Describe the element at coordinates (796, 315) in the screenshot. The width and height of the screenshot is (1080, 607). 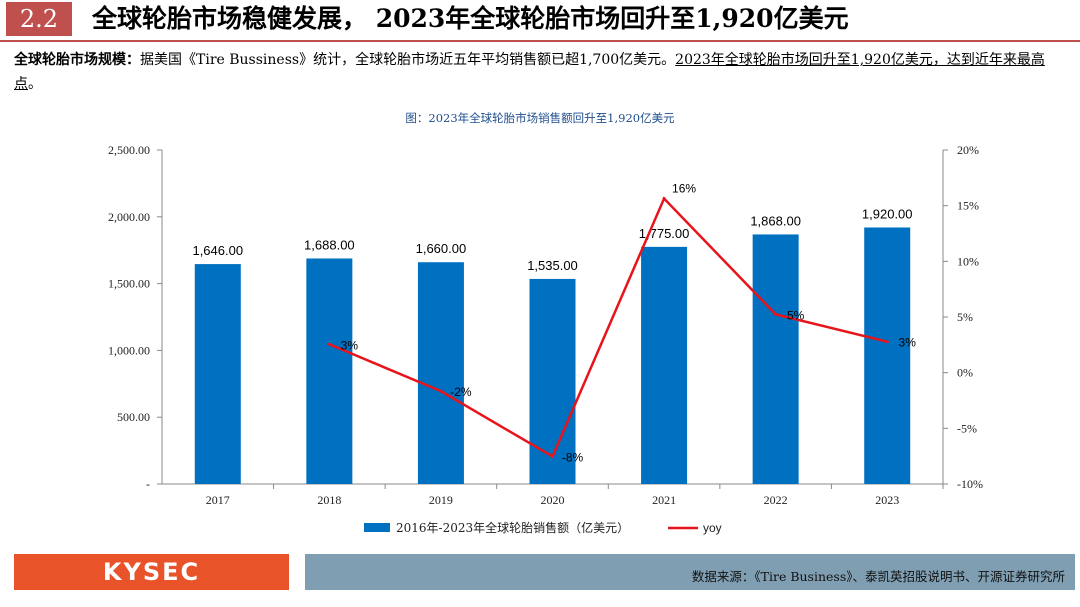
I see `yoy-label-2022: 5%` at that location.